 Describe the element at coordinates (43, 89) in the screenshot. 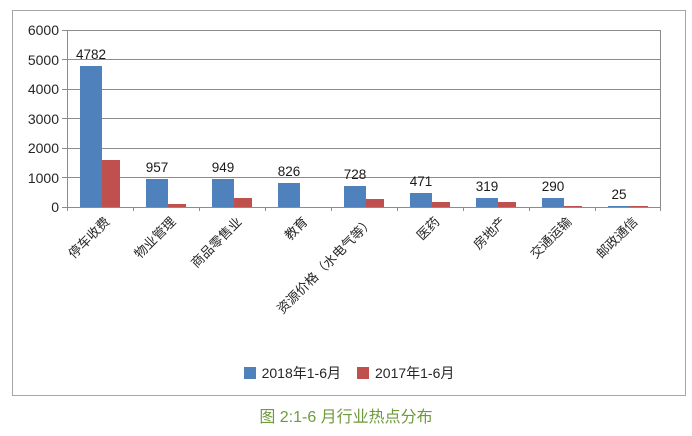

I see `y-axis-tick-label: 4000` at that location.